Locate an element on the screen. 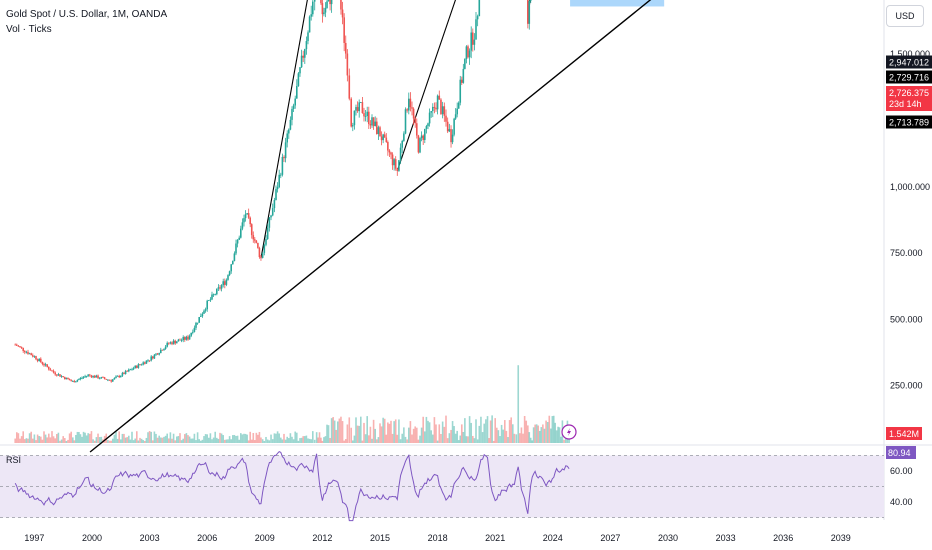  y-tick-label: 1,500.000 is located at coordinates (910, 54).